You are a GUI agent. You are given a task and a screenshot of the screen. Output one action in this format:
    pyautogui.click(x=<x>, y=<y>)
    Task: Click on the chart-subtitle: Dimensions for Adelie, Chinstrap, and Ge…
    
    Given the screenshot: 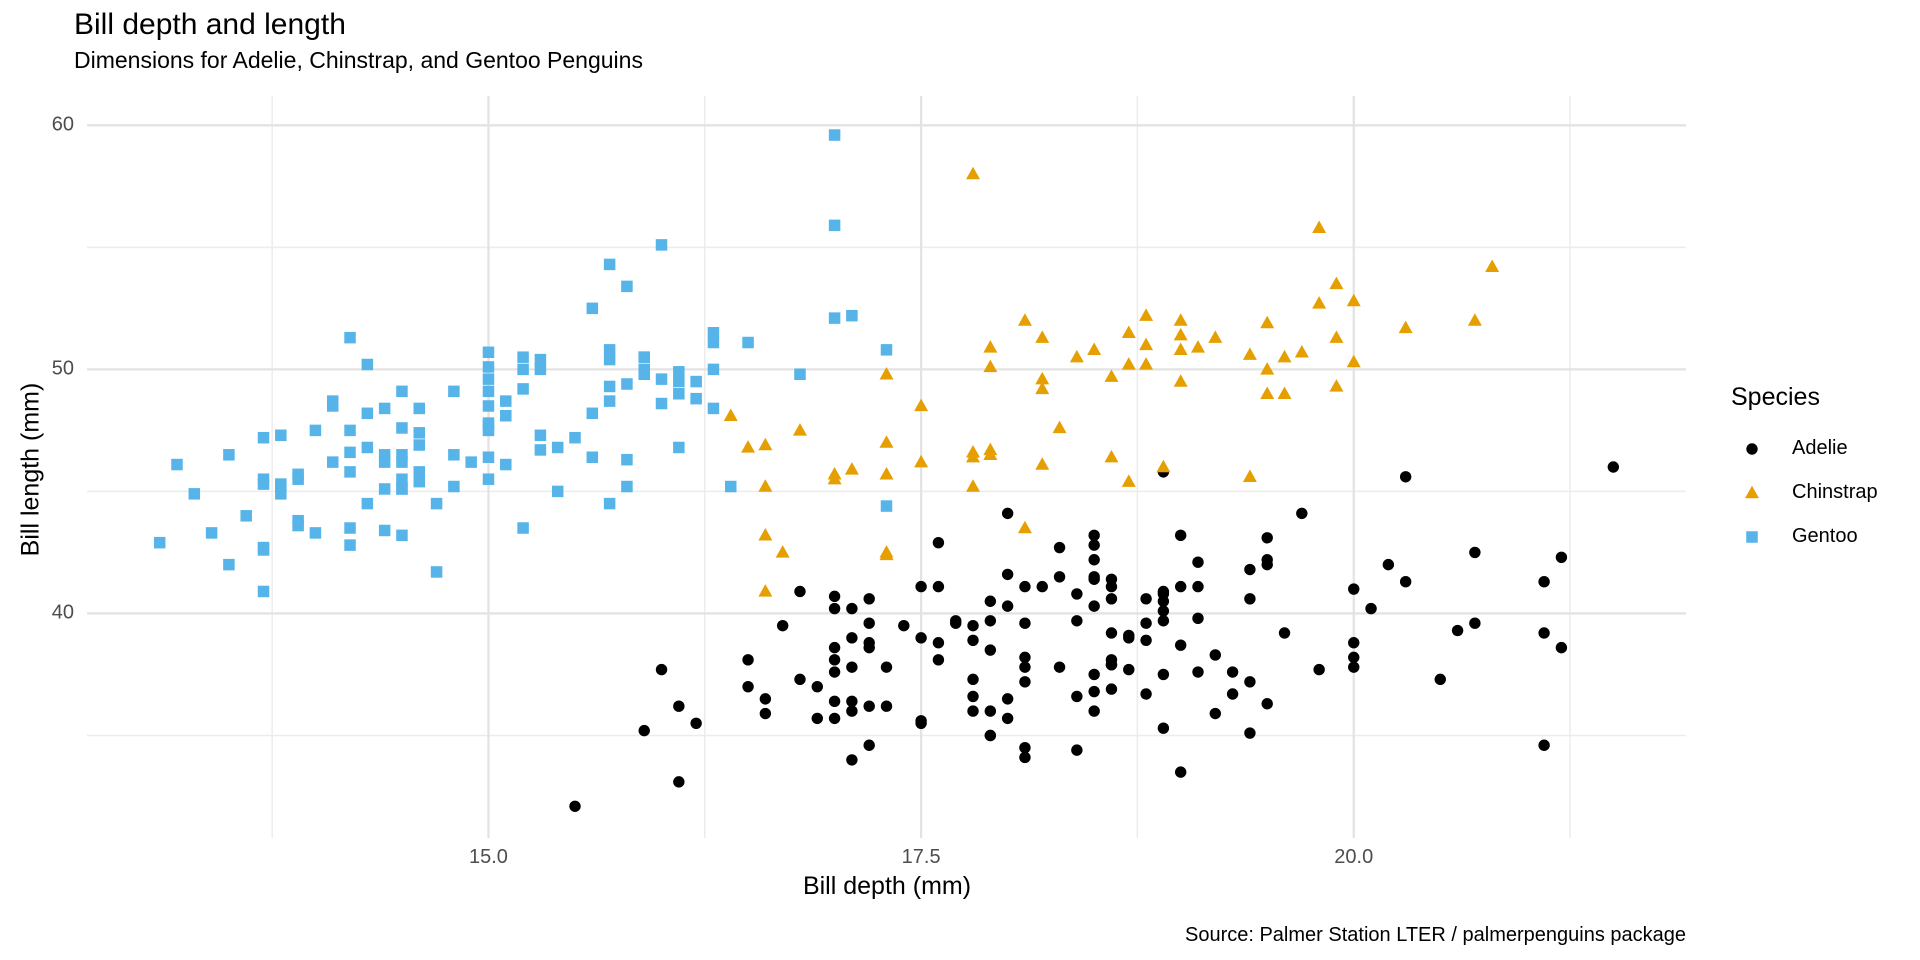 What is the action you would take?
    pyautogui.click(x=358, y=60)
    